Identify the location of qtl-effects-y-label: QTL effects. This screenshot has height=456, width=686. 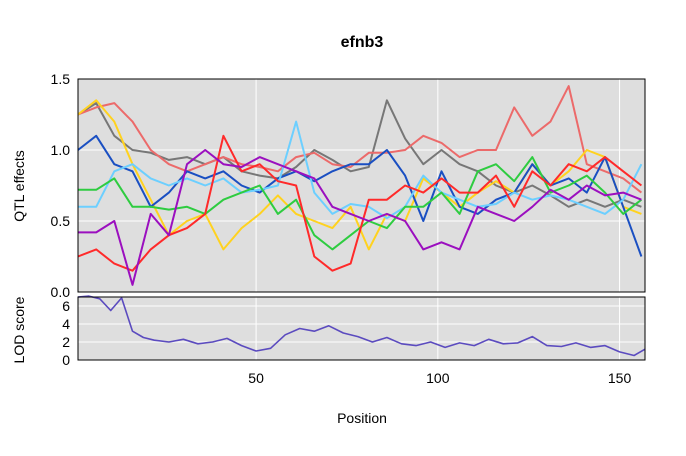
(19, 186).